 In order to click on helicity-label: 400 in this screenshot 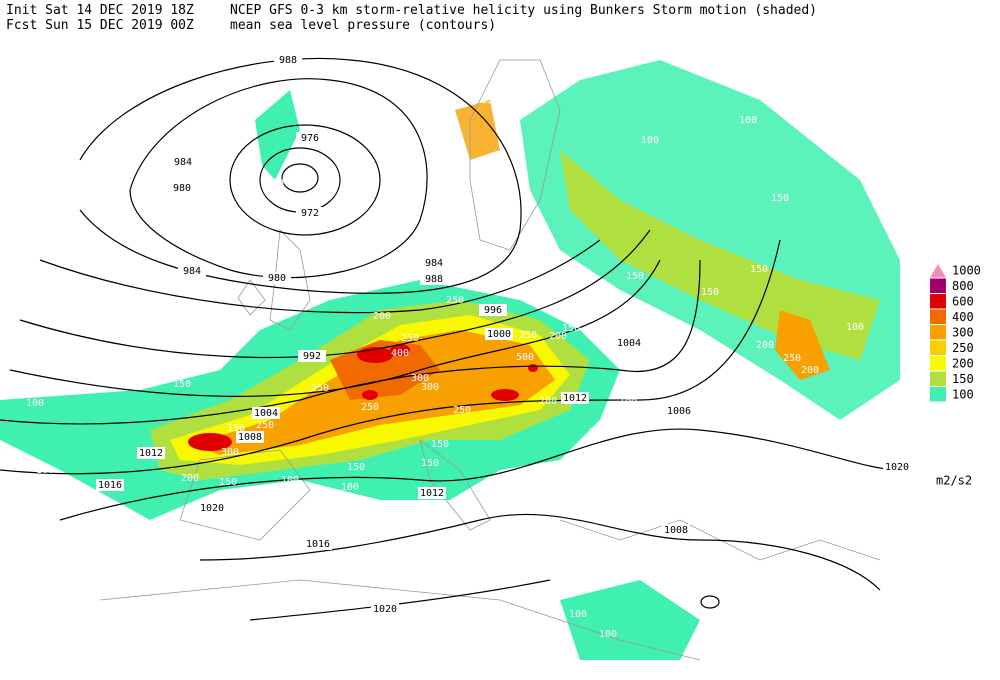, I will do `click(400, 353)`.